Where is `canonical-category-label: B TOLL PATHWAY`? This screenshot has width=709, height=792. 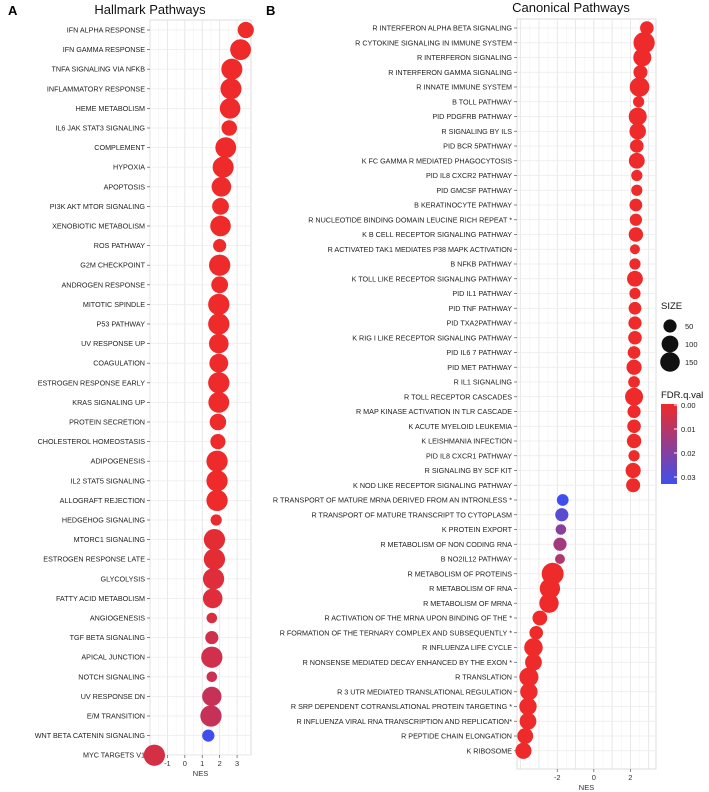
canonical-category-label: B TOLL PATHWAY is located at coordinates (482, 101).